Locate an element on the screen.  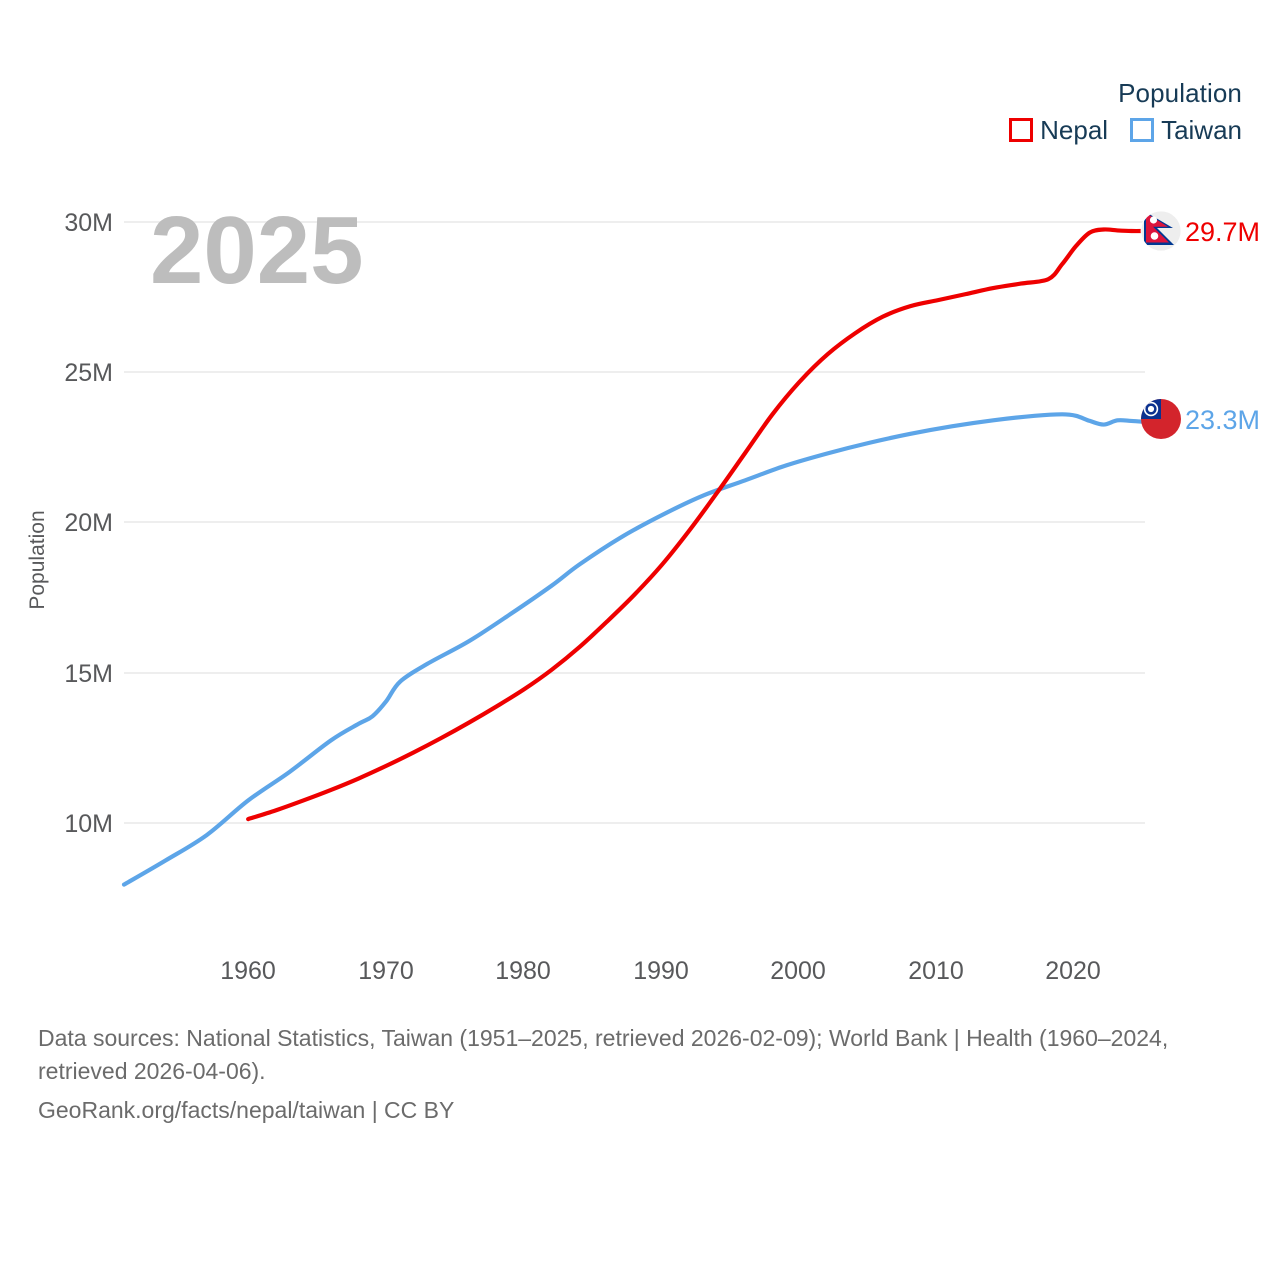
y-axis-ticks: 30M 25M 20M 15M 10M is located at coordinates (88, 523).